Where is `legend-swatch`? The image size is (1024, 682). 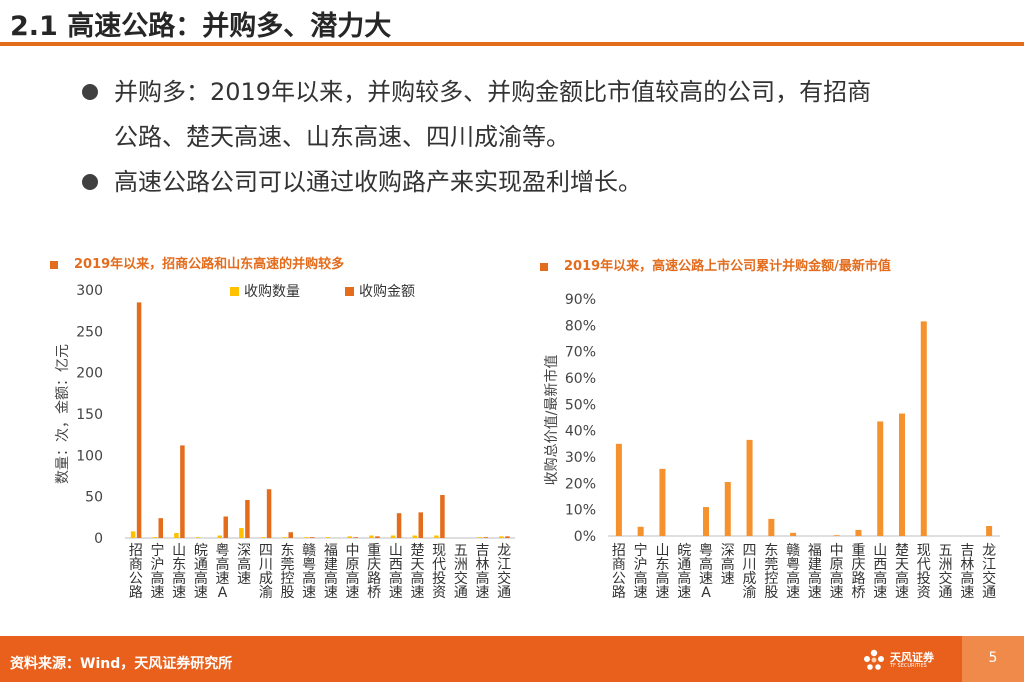 legend-swatch is located at coordinates (234, 291).